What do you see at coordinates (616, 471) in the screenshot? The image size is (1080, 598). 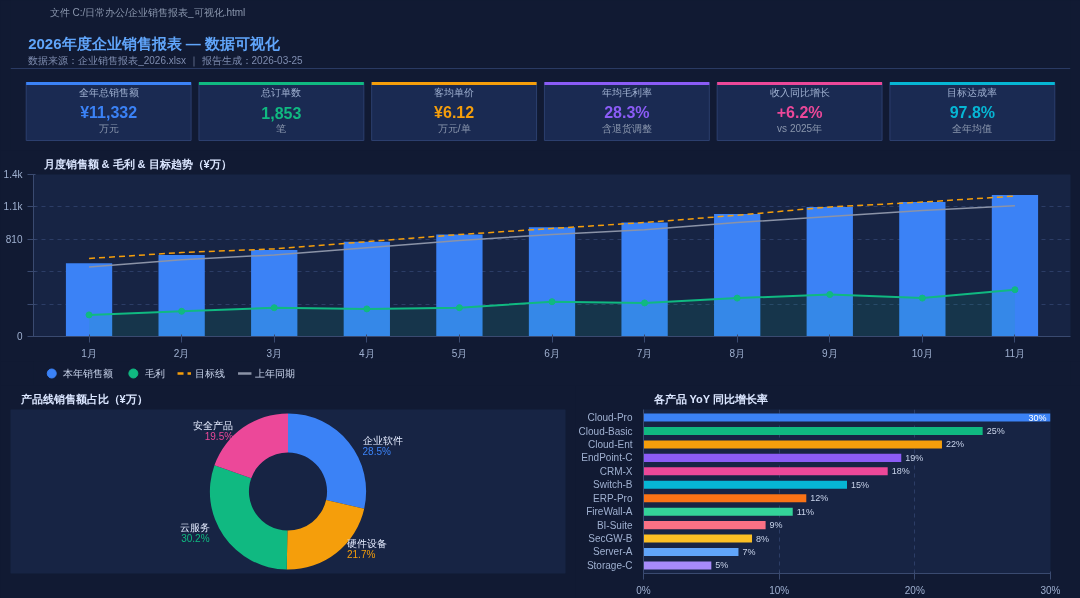 I see `y-tick-label: CRM-X` at bounding box center [616, 471].